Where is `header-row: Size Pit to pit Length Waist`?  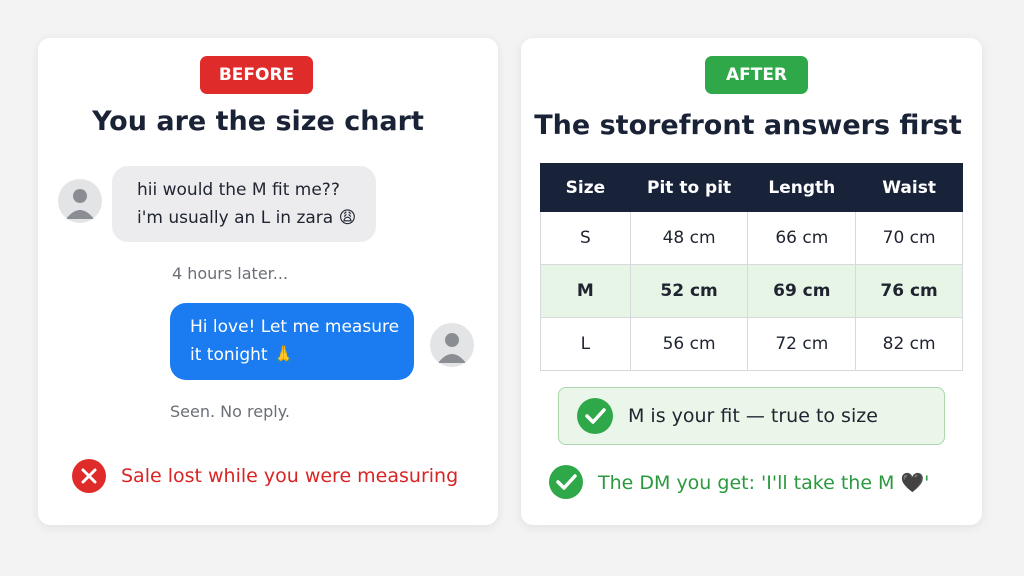
header-row: Size Pit to pit Length Waist is located at coordinates (751, 187).